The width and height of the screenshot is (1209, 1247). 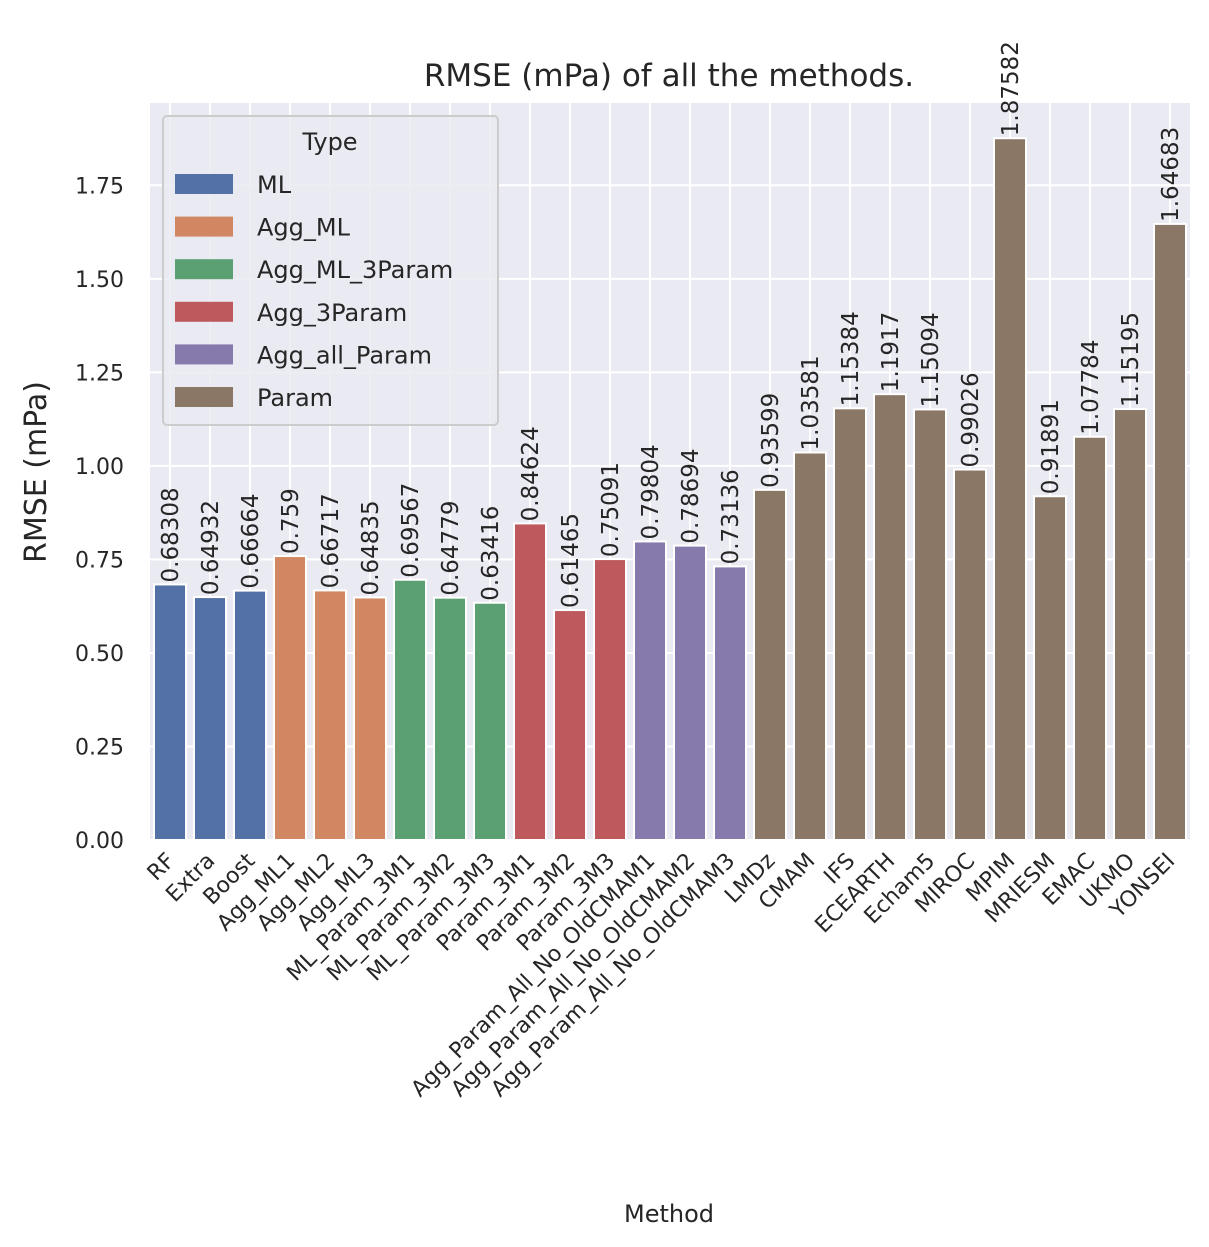 I want to click on value-label: 0.93599, so click(x=771, y=440).